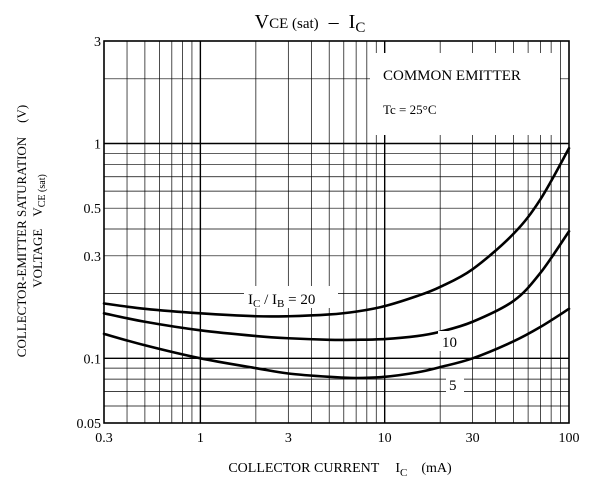 The height and width of the screenshot is (490, 595). I want to click on annotation-box, so click(465, 94).